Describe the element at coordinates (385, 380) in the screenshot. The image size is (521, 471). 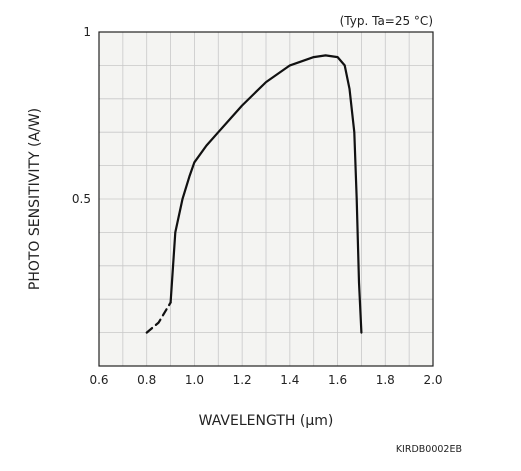
I see `x-tick-label: 1.8` at that location.